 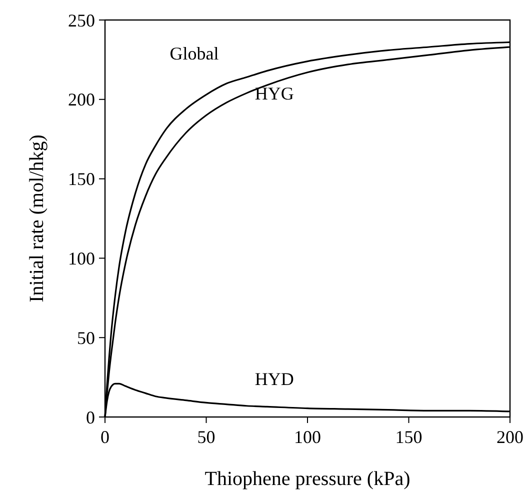 I want to click on y-tick-label: 200, so click(x=81, y=100).